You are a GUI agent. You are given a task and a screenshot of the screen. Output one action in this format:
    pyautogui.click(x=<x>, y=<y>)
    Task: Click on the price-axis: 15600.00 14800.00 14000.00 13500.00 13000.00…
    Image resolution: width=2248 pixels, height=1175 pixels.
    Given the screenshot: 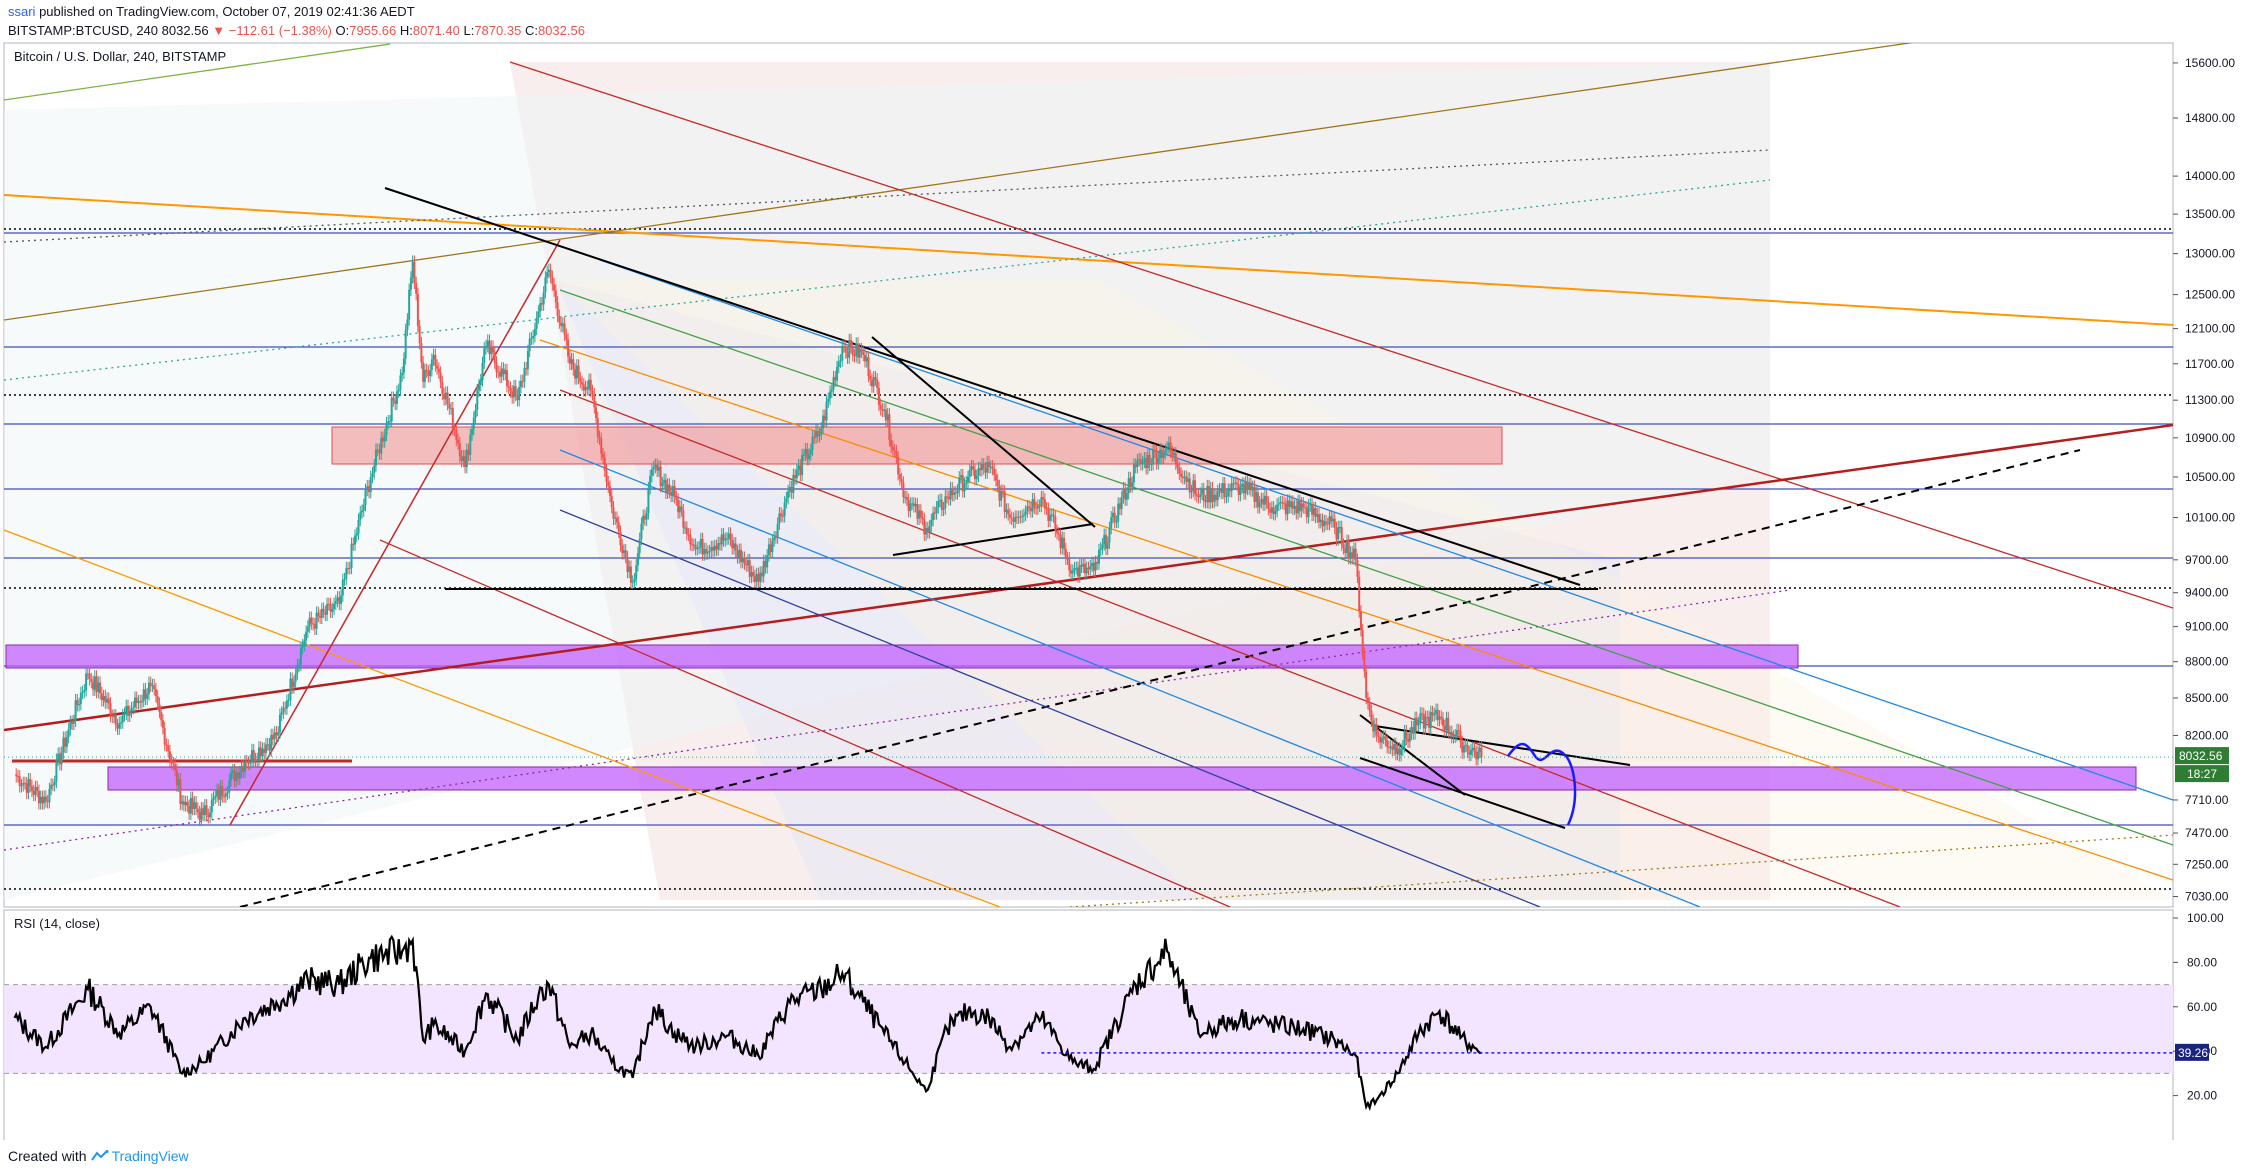 What is the action you would take?
    pyautogui.click(x=2204, y=480)
    